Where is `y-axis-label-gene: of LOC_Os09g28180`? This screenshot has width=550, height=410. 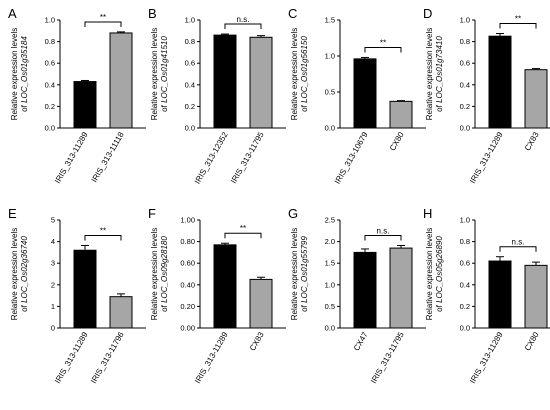 y-axis-label-gene: of LOC_Os09g28180 is located at coordinates (164, 274).